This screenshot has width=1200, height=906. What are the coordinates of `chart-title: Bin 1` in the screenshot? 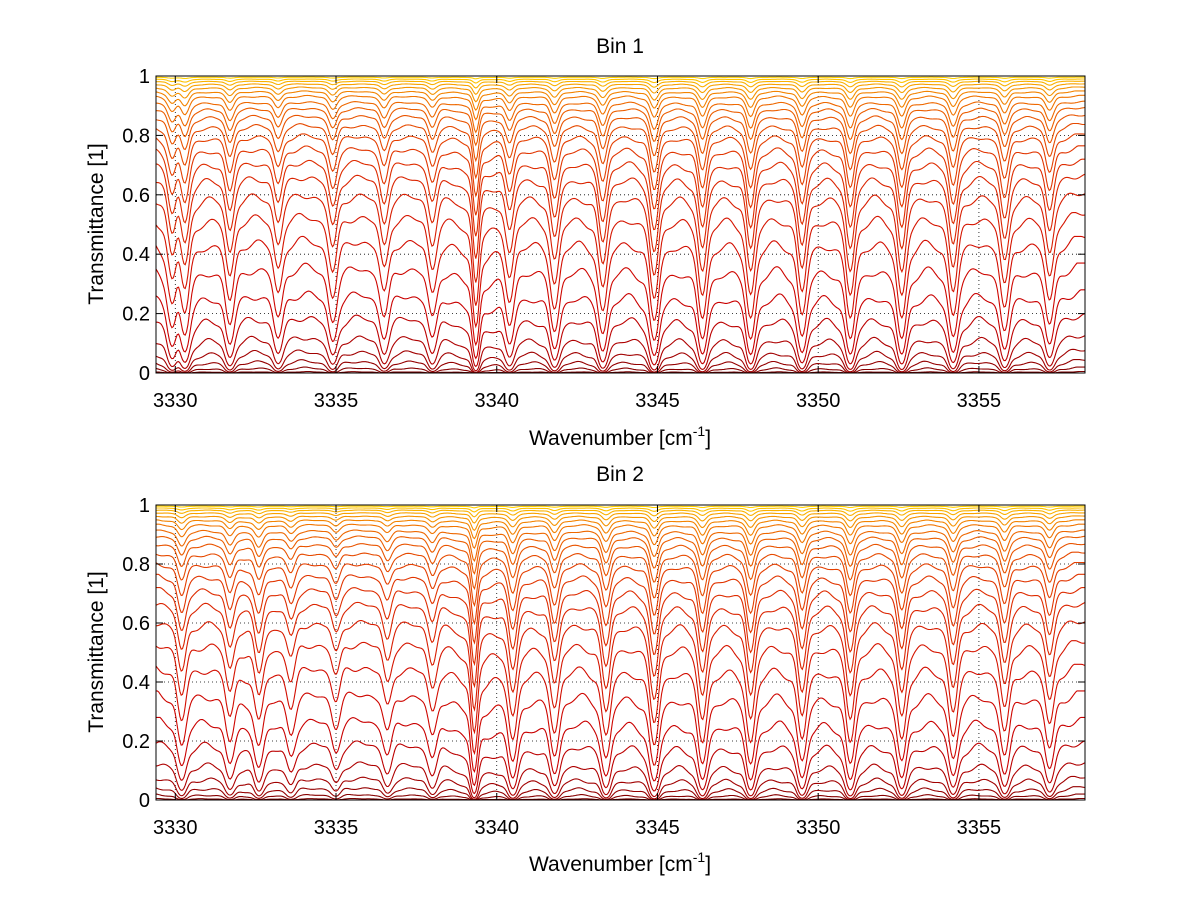 It's located at (620, 46).